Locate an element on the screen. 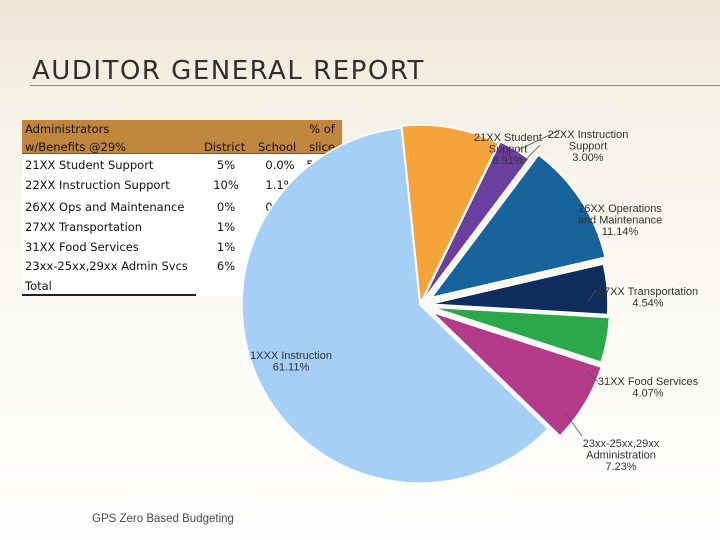 The height and width of the screenshot is (540, 720). table-header-pct: % of is located at coordinates (322, 129).